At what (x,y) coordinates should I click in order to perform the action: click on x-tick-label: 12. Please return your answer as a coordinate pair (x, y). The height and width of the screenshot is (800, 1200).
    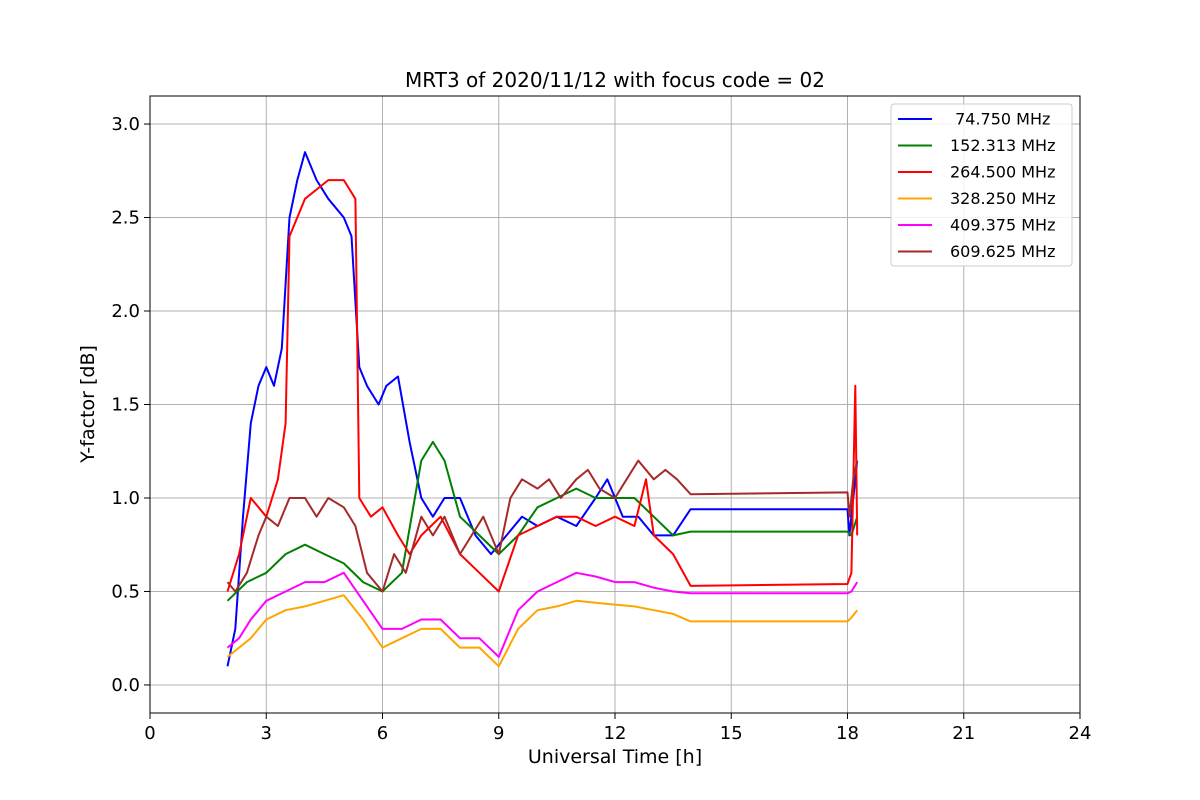
    Looking at the image, I should click on (615, 733).